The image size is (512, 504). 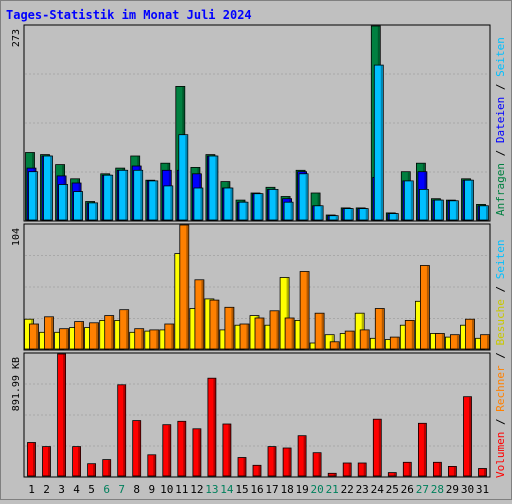 What do you see at coordinates (241, 489) in the screenshot?
I see `x-tick-label: 15` at bounding box center [241, 489].